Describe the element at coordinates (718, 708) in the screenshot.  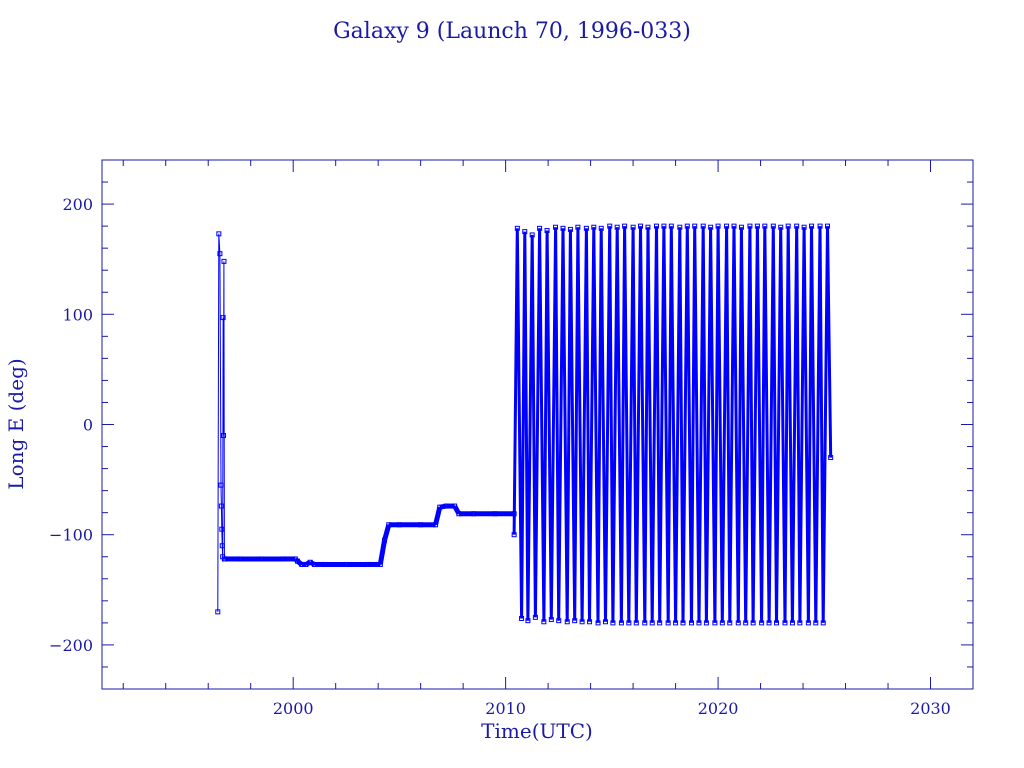
I see `x-tick-label: 2020` at that location.